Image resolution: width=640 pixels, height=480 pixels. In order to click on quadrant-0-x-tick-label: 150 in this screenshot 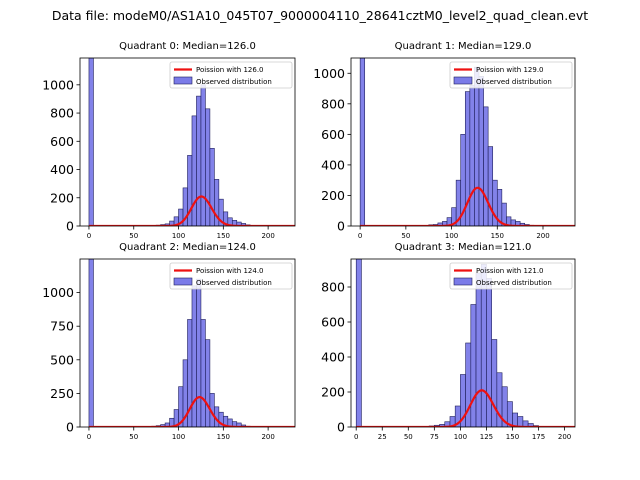, I will do `click(223, 236)`.